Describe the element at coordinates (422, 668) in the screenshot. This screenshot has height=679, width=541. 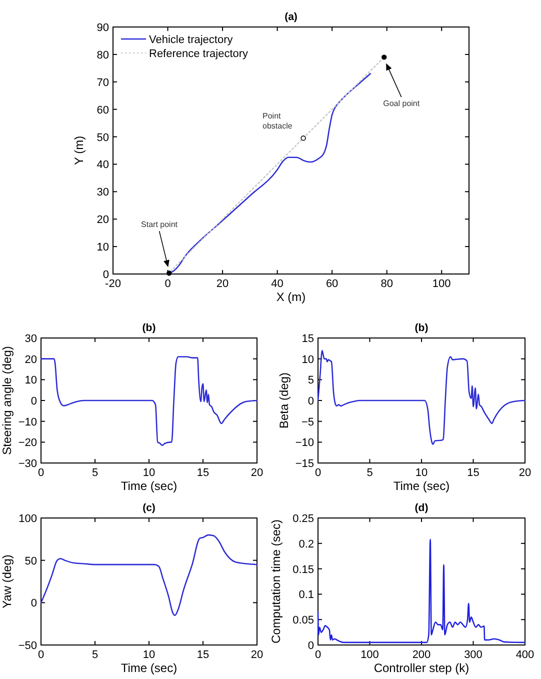
I see `x-axis-title: Controller step (k)` at that location.